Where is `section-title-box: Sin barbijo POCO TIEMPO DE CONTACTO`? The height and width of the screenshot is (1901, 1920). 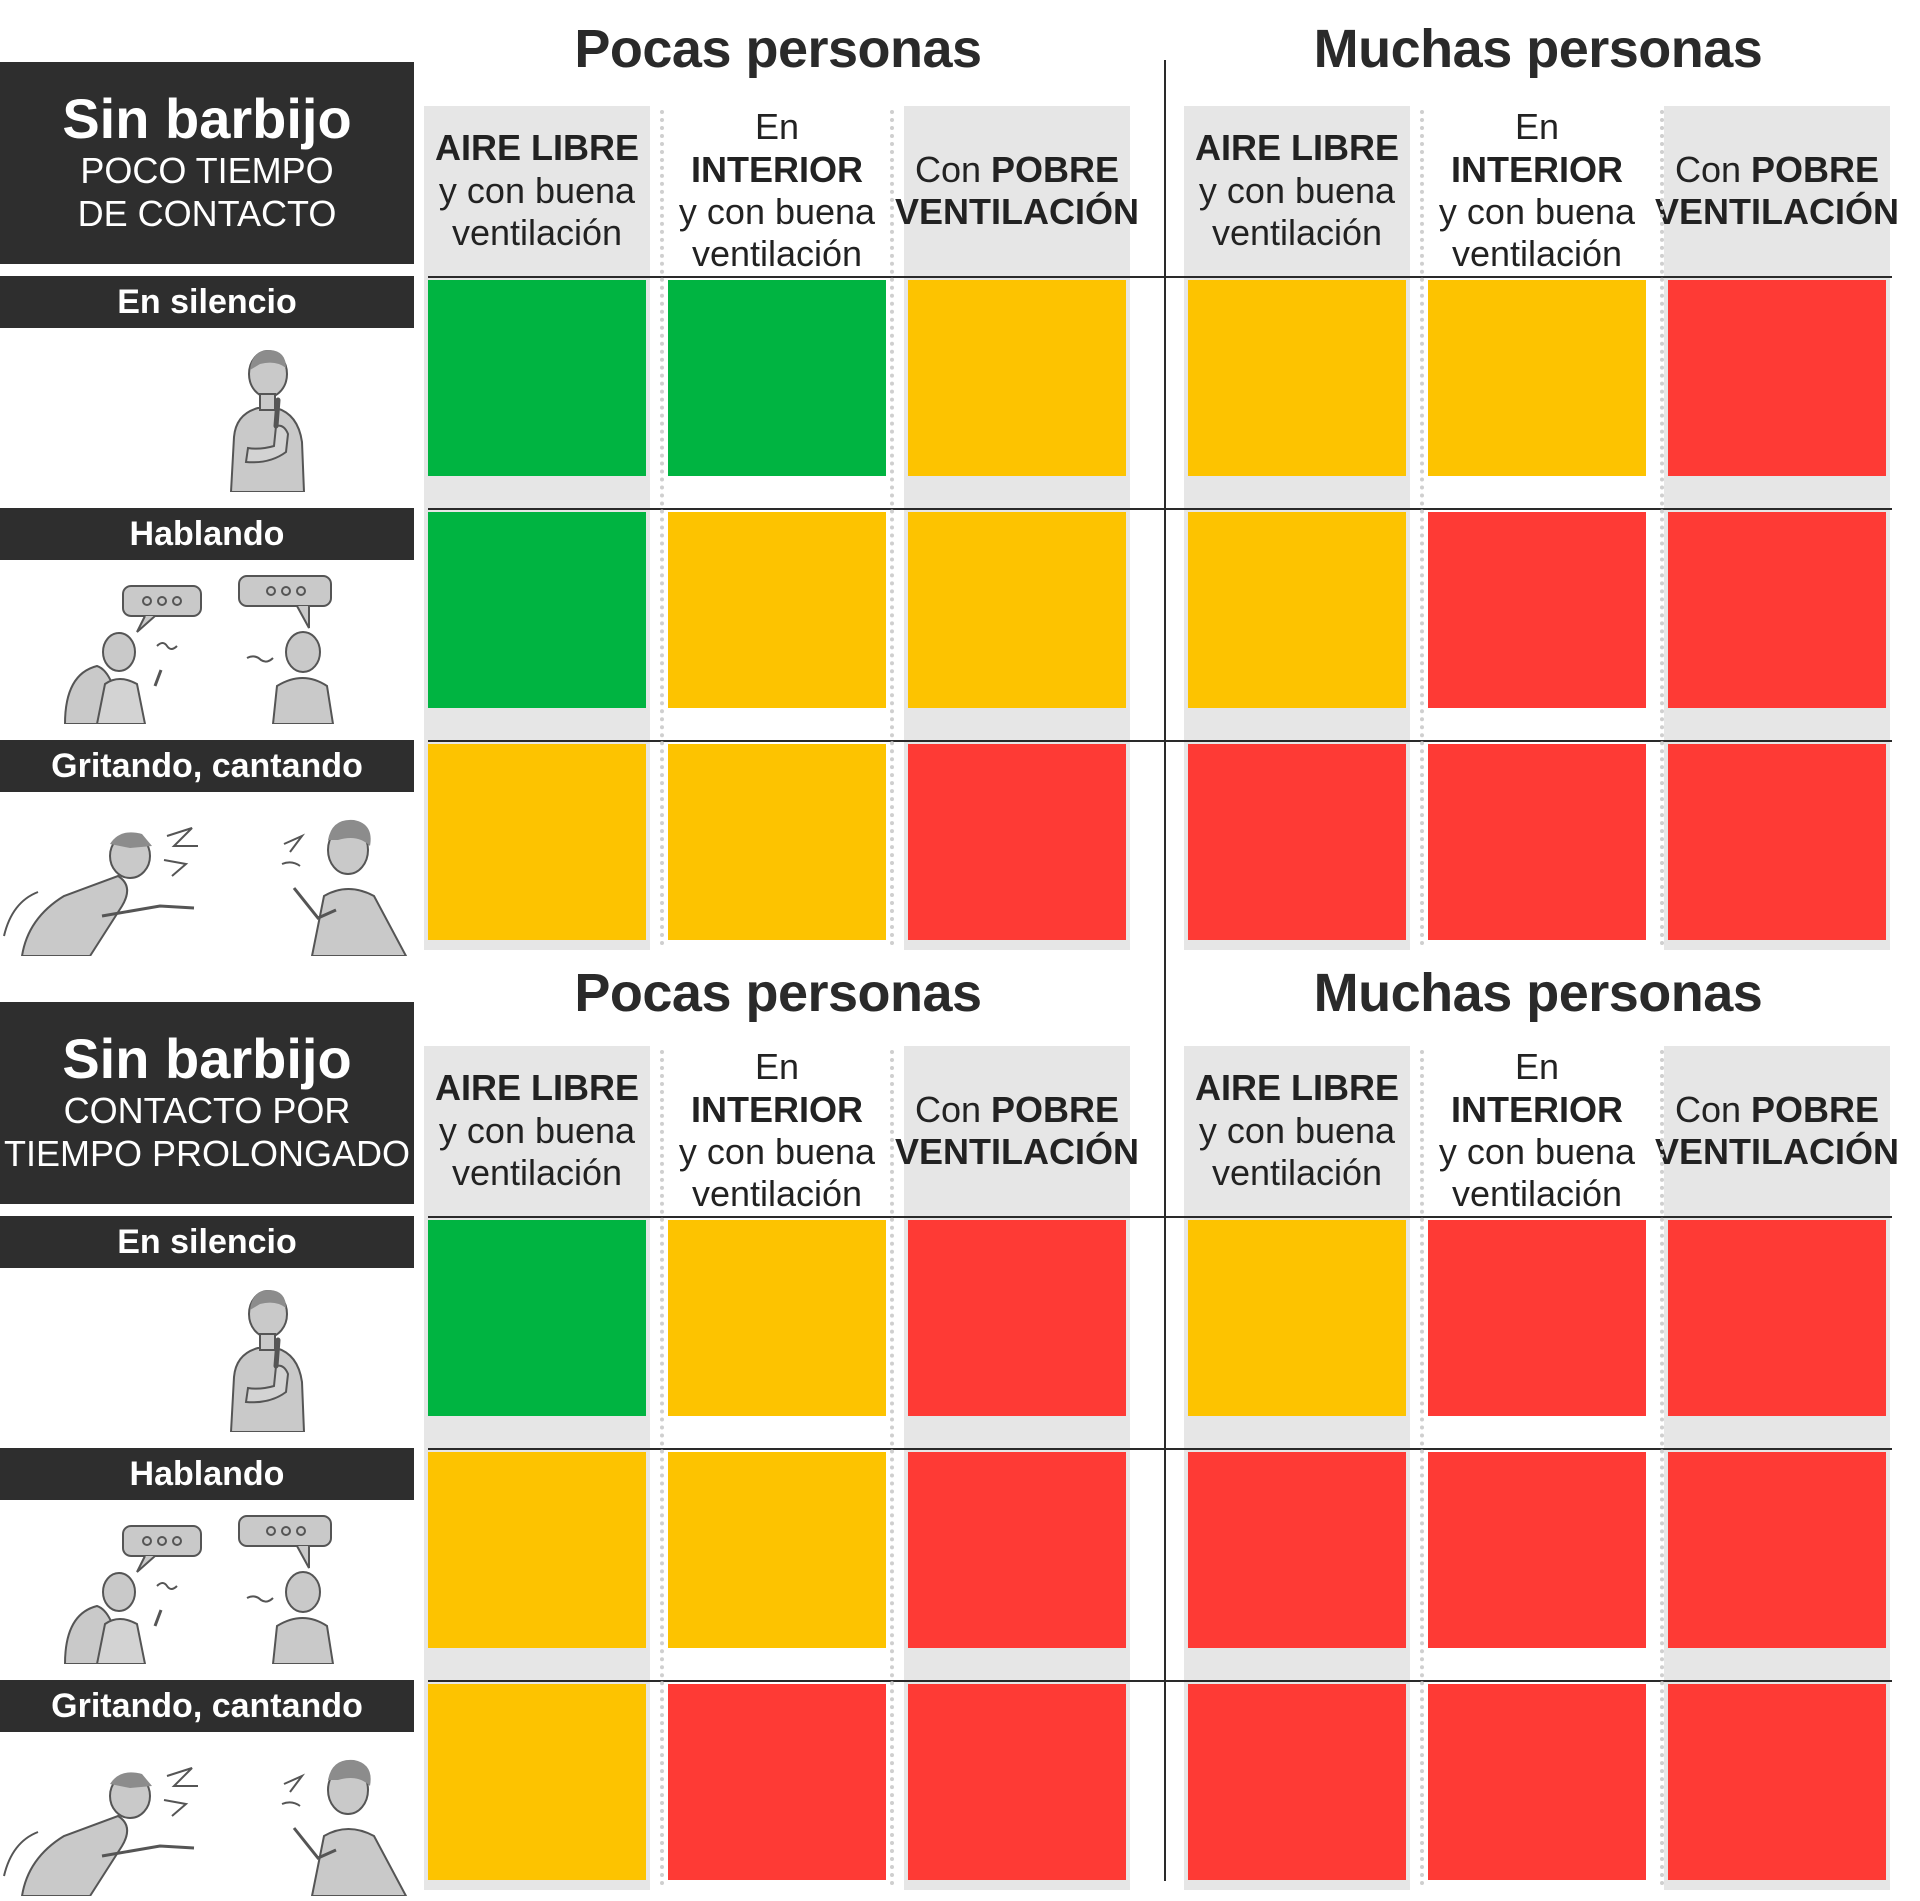
section-title-box: Sin barbijo POCO TIEMPO DE CONTACTO is located at coordinates (207, 163).